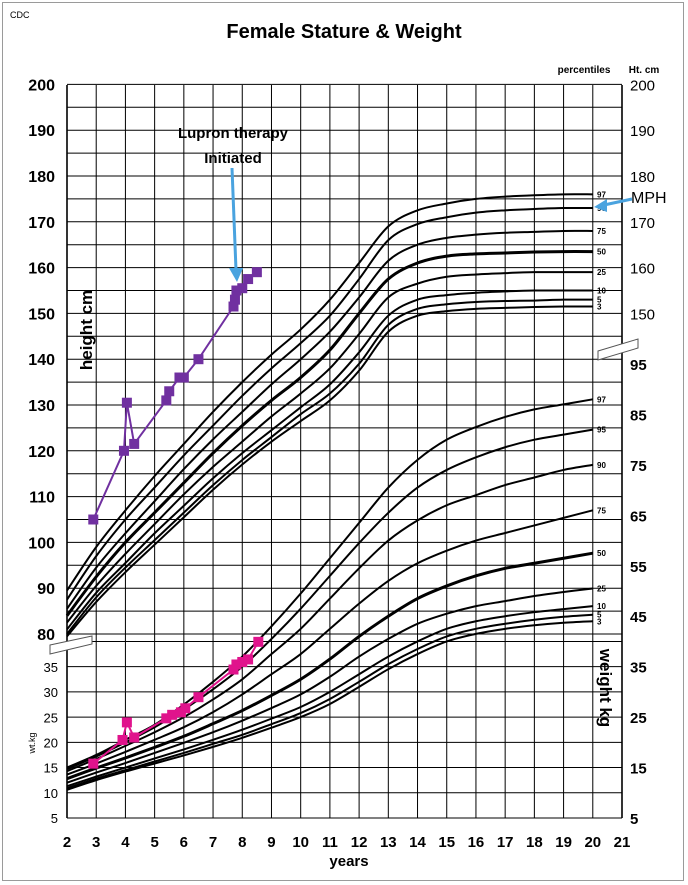 Image resolution: width=688 pixels, height=885 pixels. Describe the element at coordinates (67, 842) in the screenshot. I see `x-tick-label: 2` at that location.